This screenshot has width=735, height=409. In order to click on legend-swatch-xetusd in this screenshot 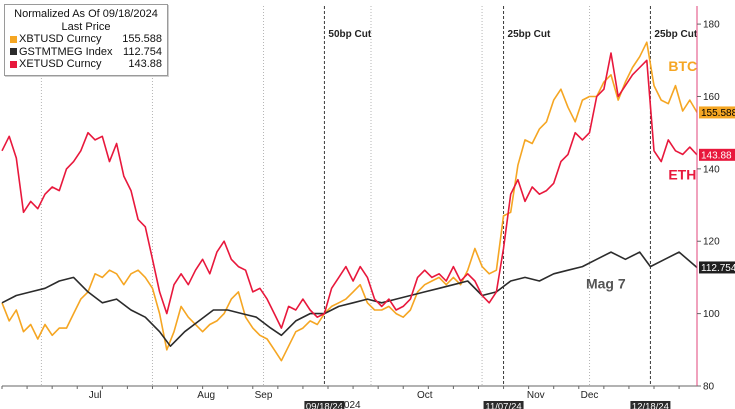, I will do `click(13, 64)`.